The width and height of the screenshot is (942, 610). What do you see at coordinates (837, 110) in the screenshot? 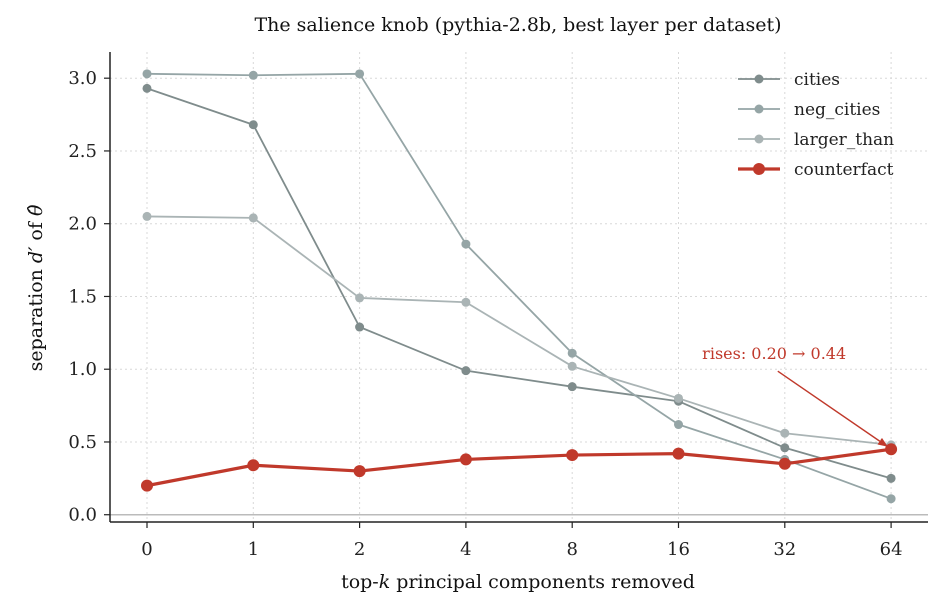
I see `legend-label: neg_cities` at bounding box center [837, 110].